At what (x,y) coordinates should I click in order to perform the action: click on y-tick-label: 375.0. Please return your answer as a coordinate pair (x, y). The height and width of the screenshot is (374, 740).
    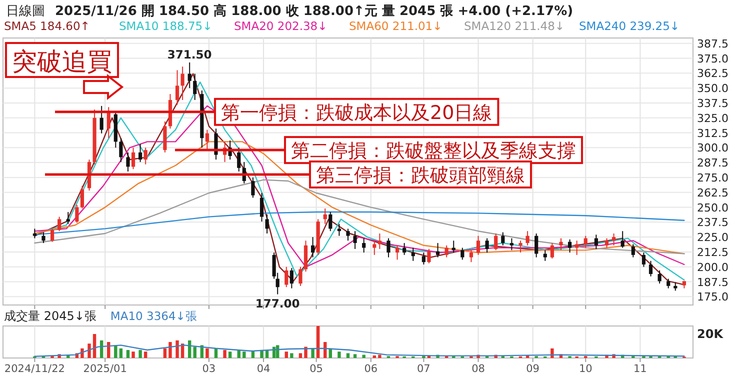
    Looking at the image, I should click on (712, 59).